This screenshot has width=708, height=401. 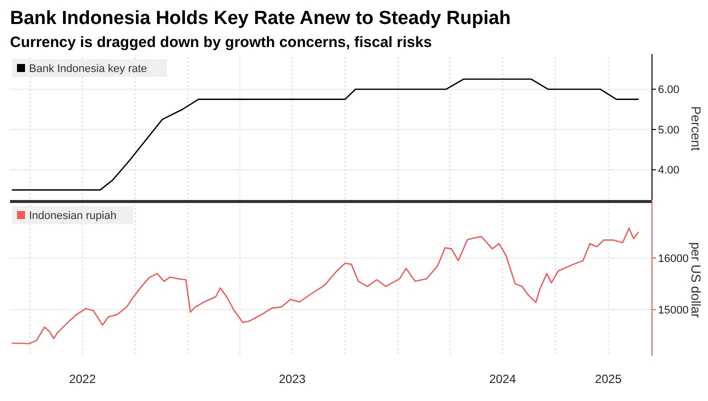 What do you see at coordinates (88, 68) in the screenshot?
I see `legend-label: Bank Indonesia key rate` at bounding box center [88, 68].